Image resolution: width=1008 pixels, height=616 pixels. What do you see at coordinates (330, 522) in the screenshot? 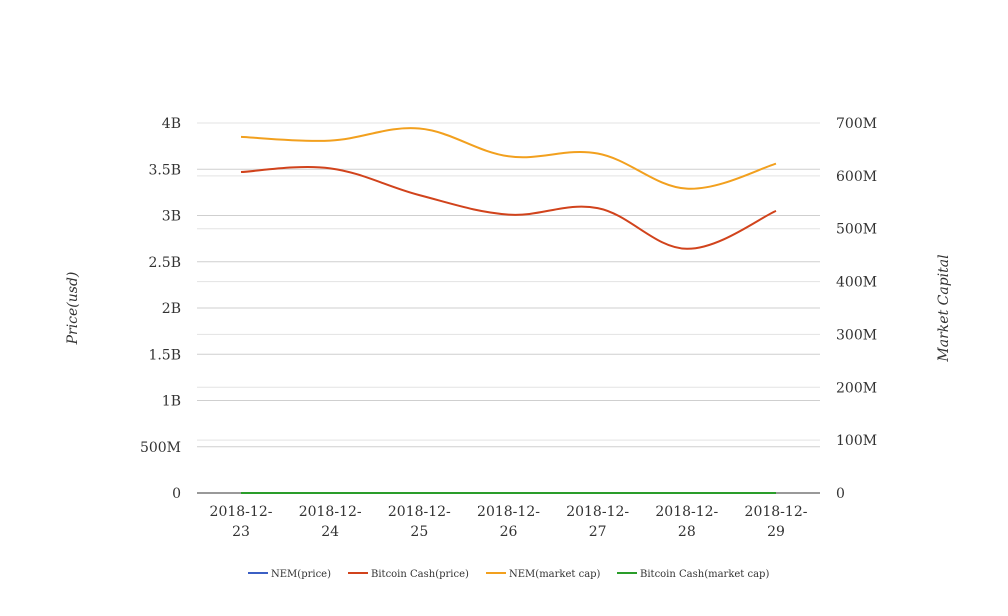
I see `x-tick-label: 2018-12- 24` at bounding box center [330, 522].